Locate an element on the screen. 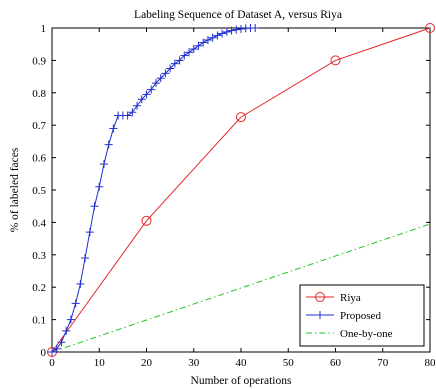  legend-label-proposed: Proposed is located at coordinates (360, 316).